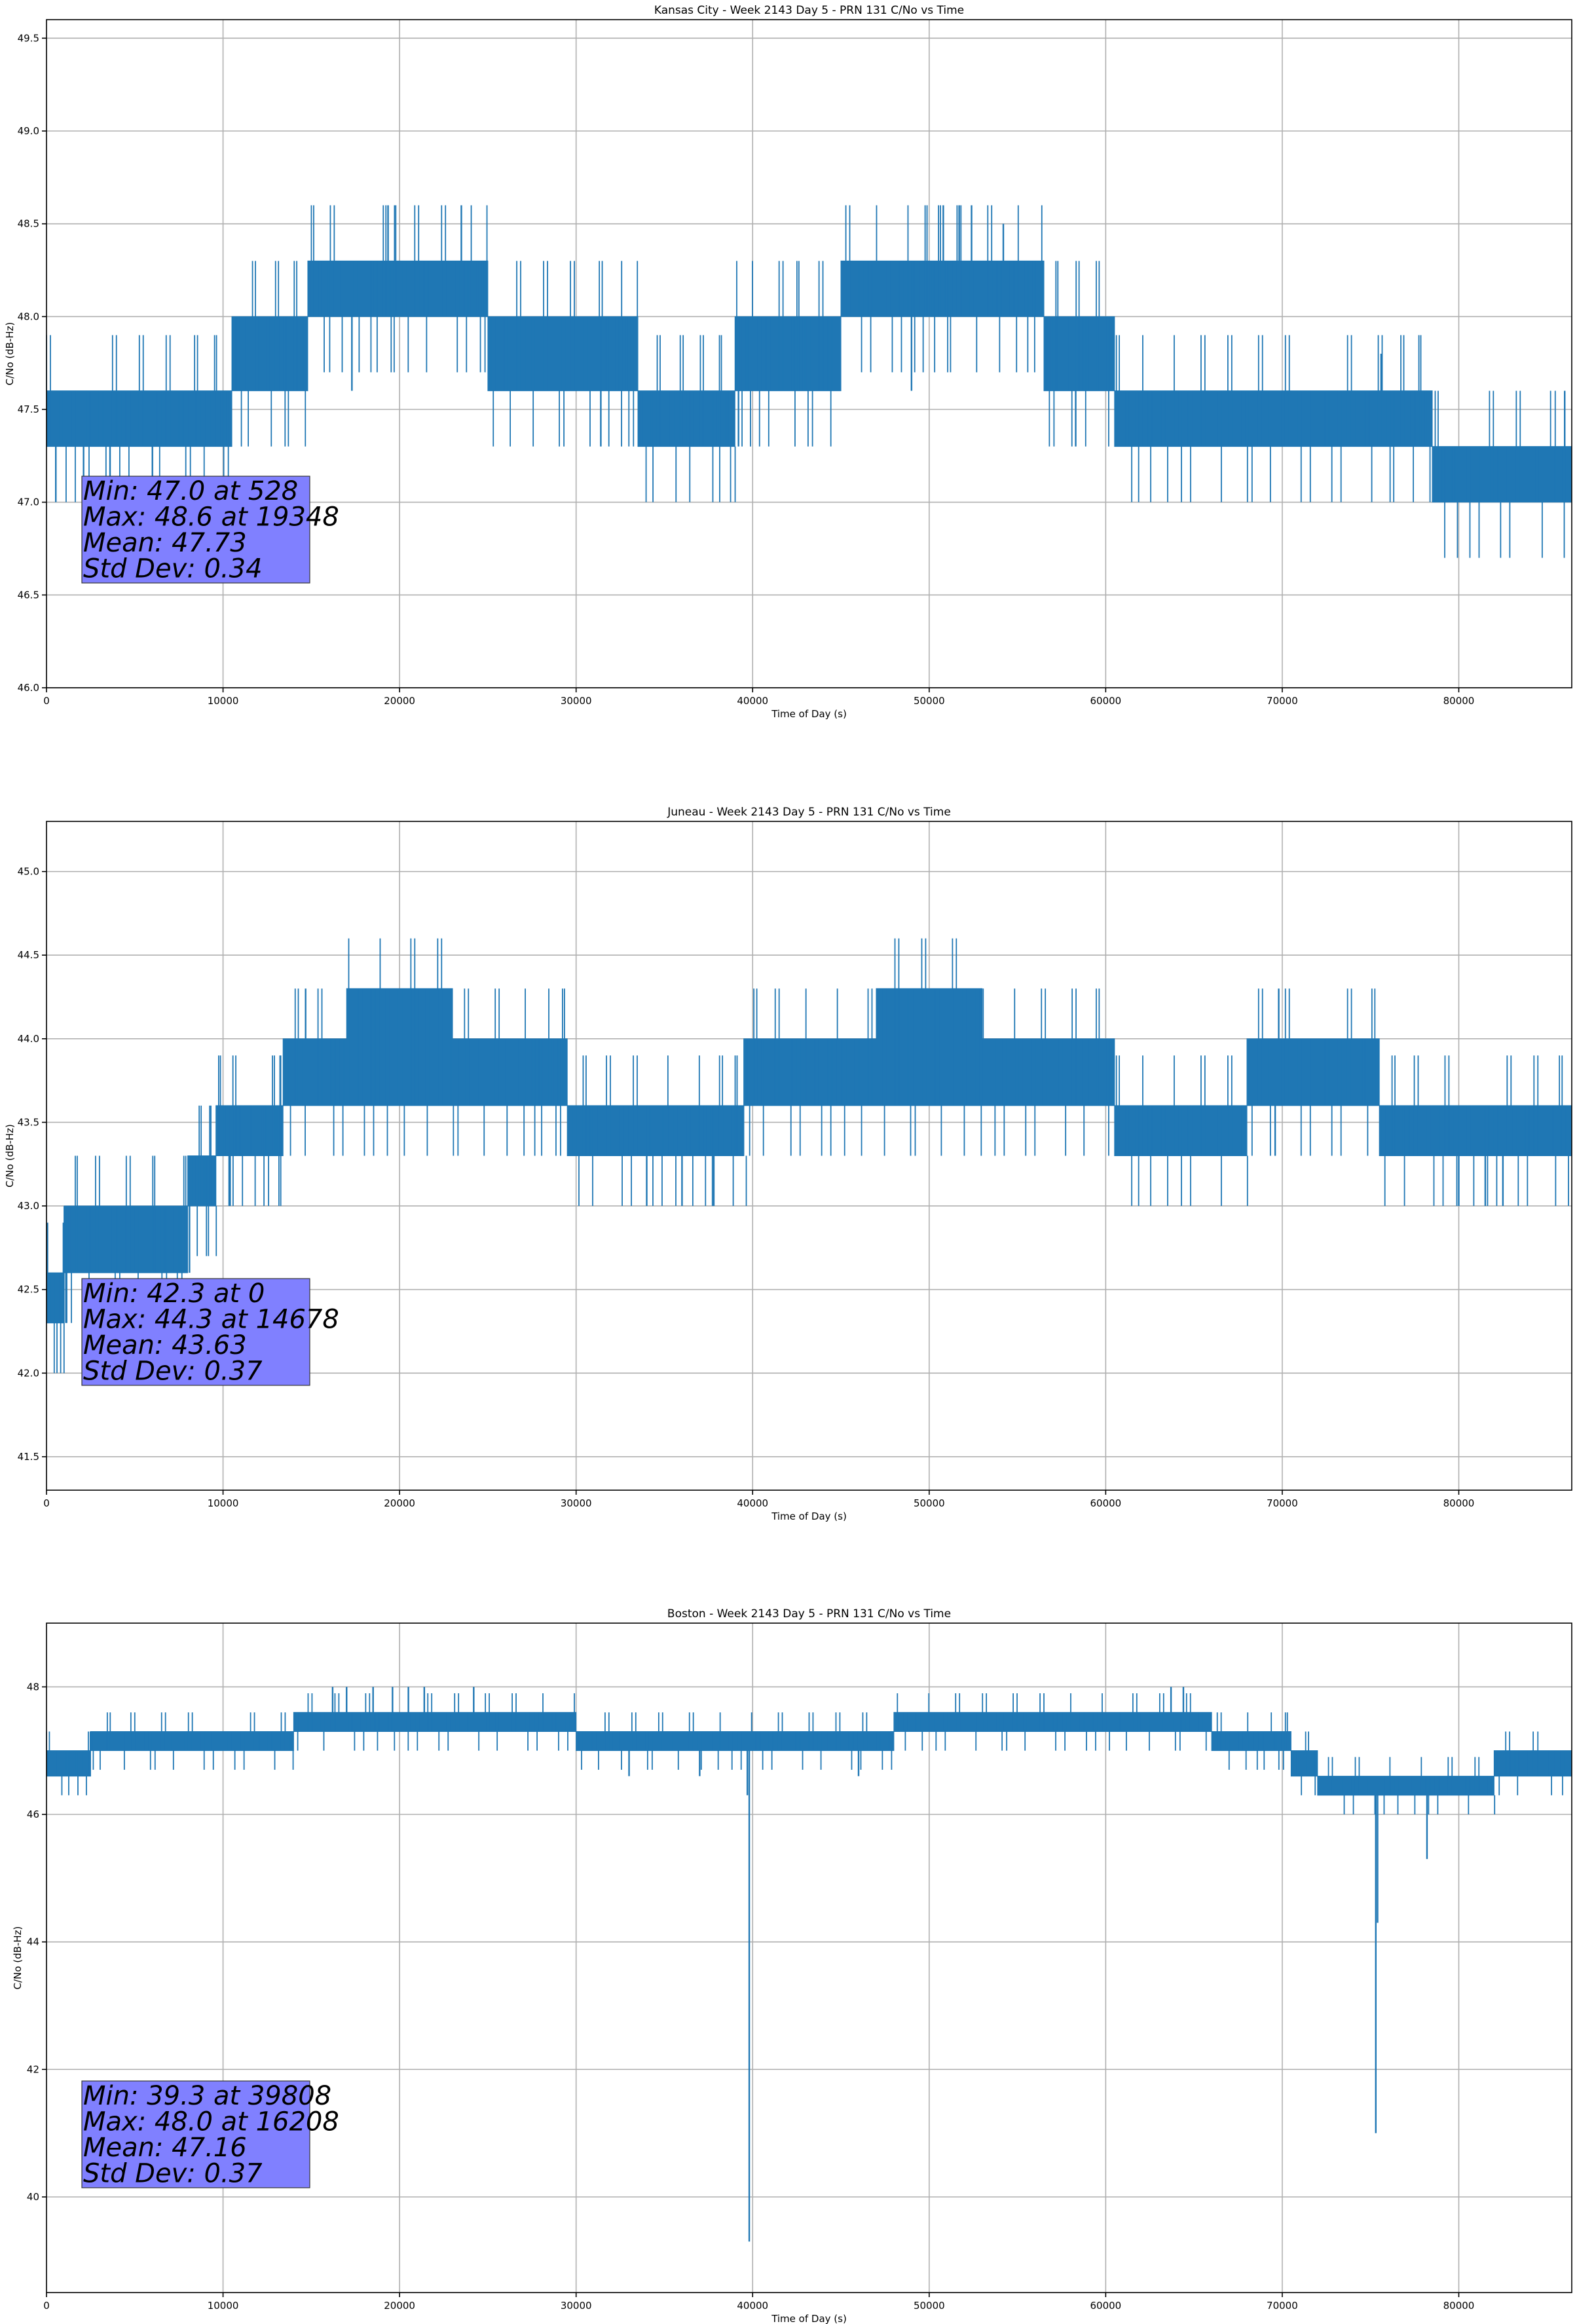  What do you see at coordinates (28, 872) in the screenshot?
I see `y-tick-label: 45.0` at bounding box center [28, 872].